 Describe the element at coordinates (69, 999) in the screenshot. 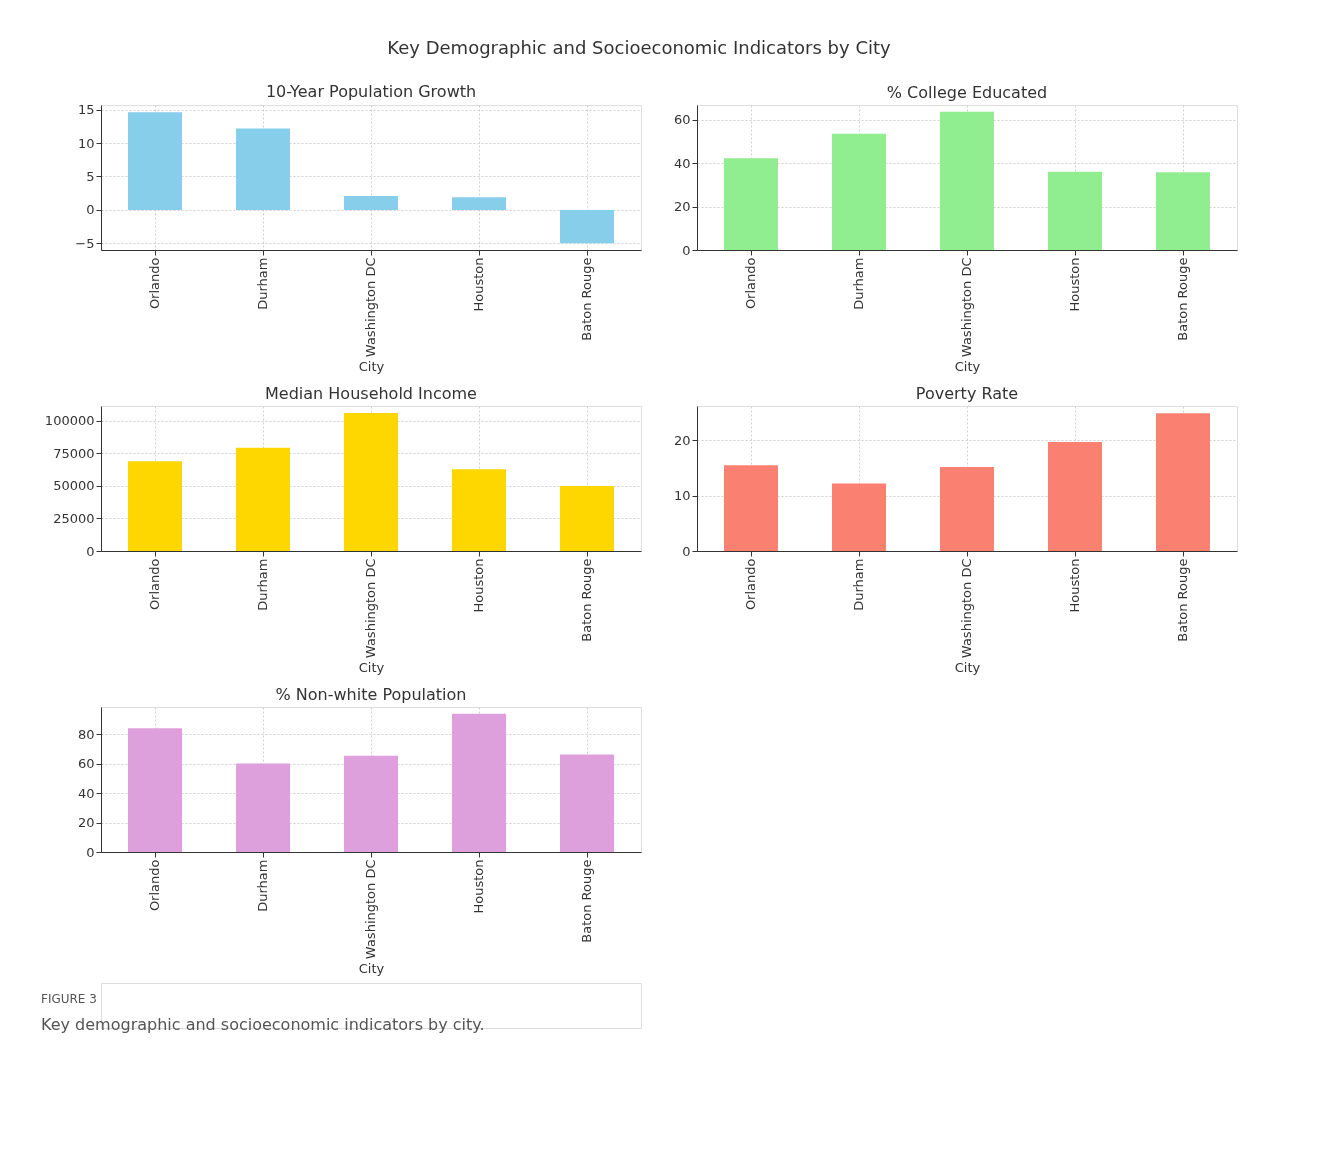

I see `caption: FIGURE 3` at that location.